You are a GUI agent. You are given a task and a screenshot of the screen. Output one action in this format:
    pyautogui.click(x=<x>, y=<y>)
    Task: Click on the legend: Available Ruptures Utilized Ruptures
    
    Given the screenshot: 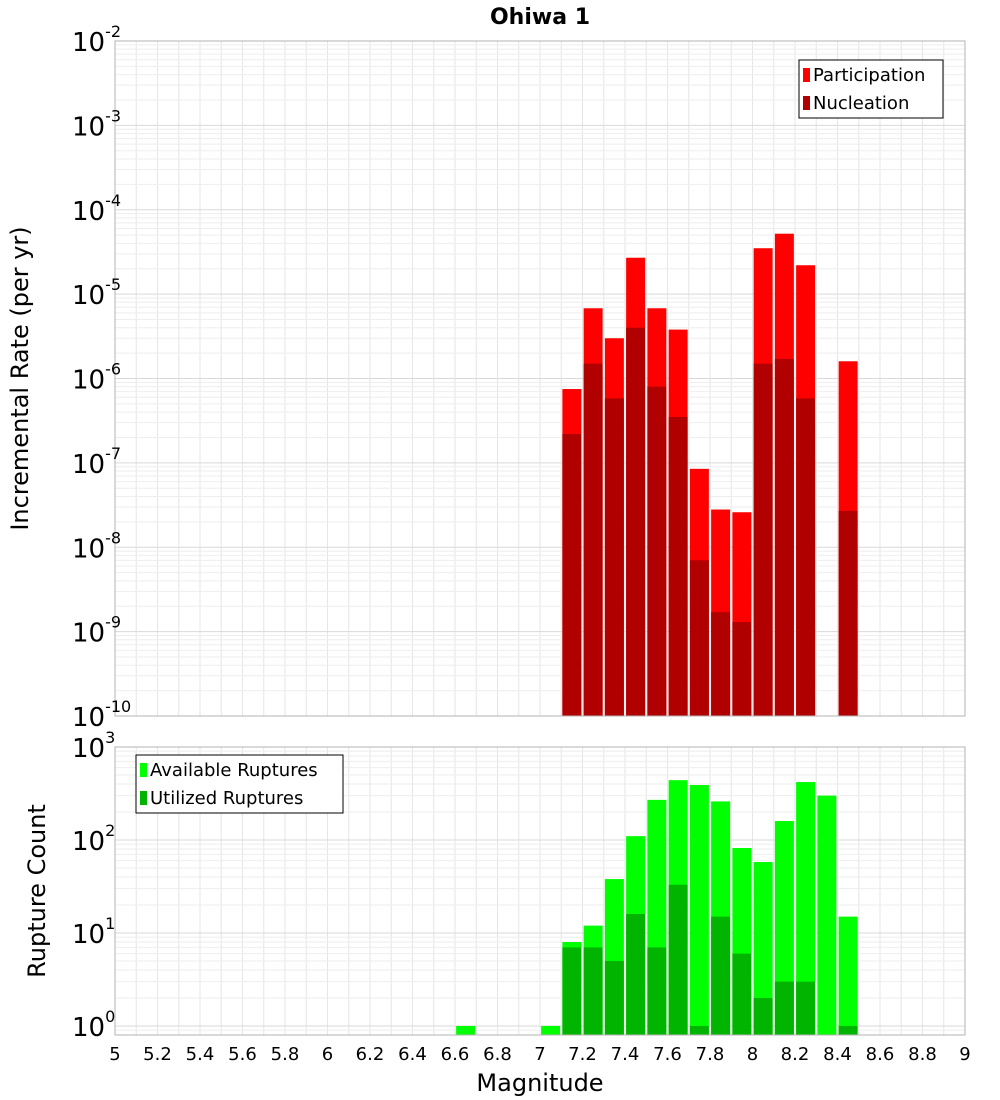 What is the action you would take?
    pyautogui.click(x=239, y=784)
    